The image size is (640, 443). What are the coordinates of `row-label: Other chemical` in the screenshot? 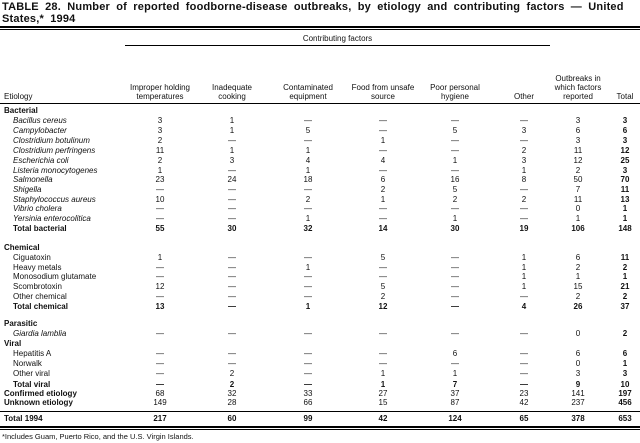 It's located at (40, 296).